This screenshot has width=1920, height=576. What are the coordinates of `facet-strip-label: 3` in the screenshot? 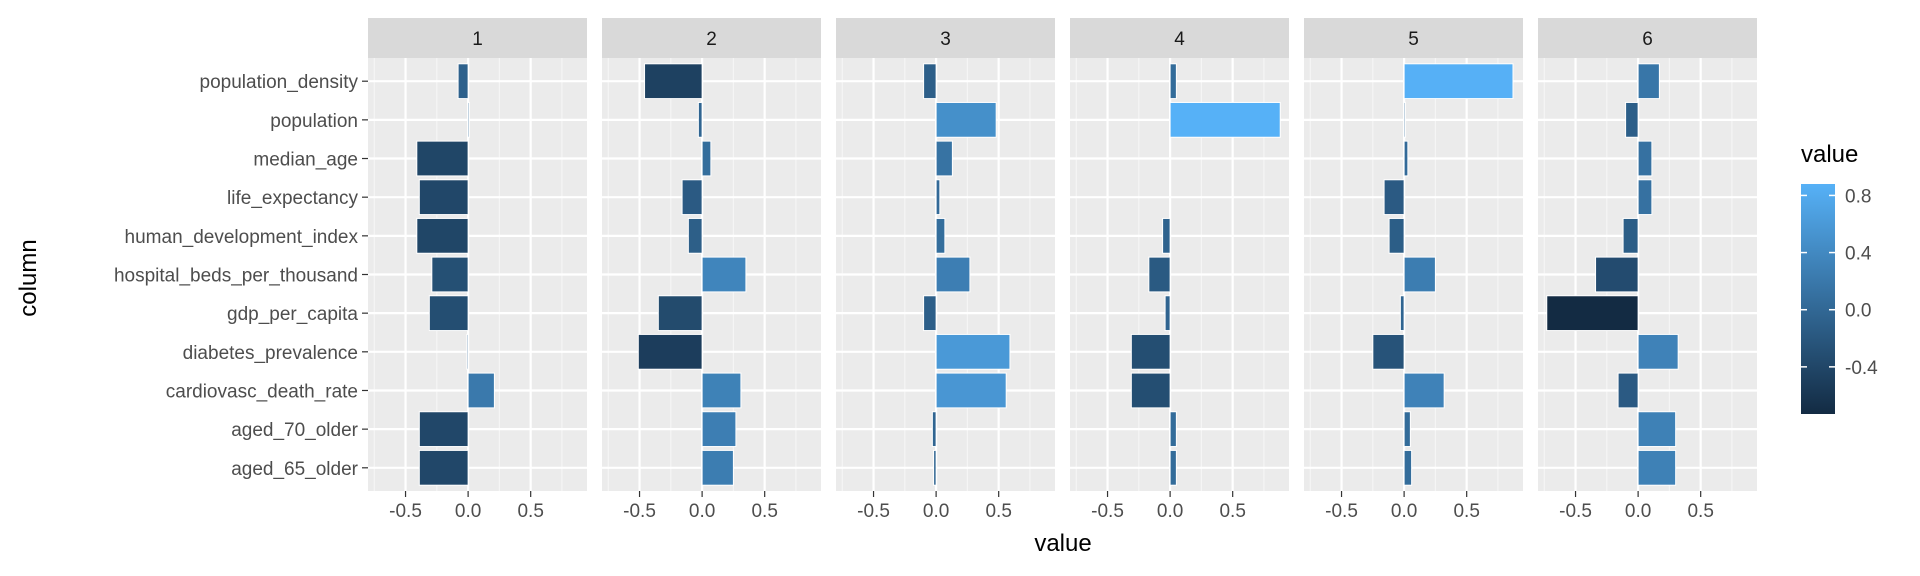 It's located at (945, 39).